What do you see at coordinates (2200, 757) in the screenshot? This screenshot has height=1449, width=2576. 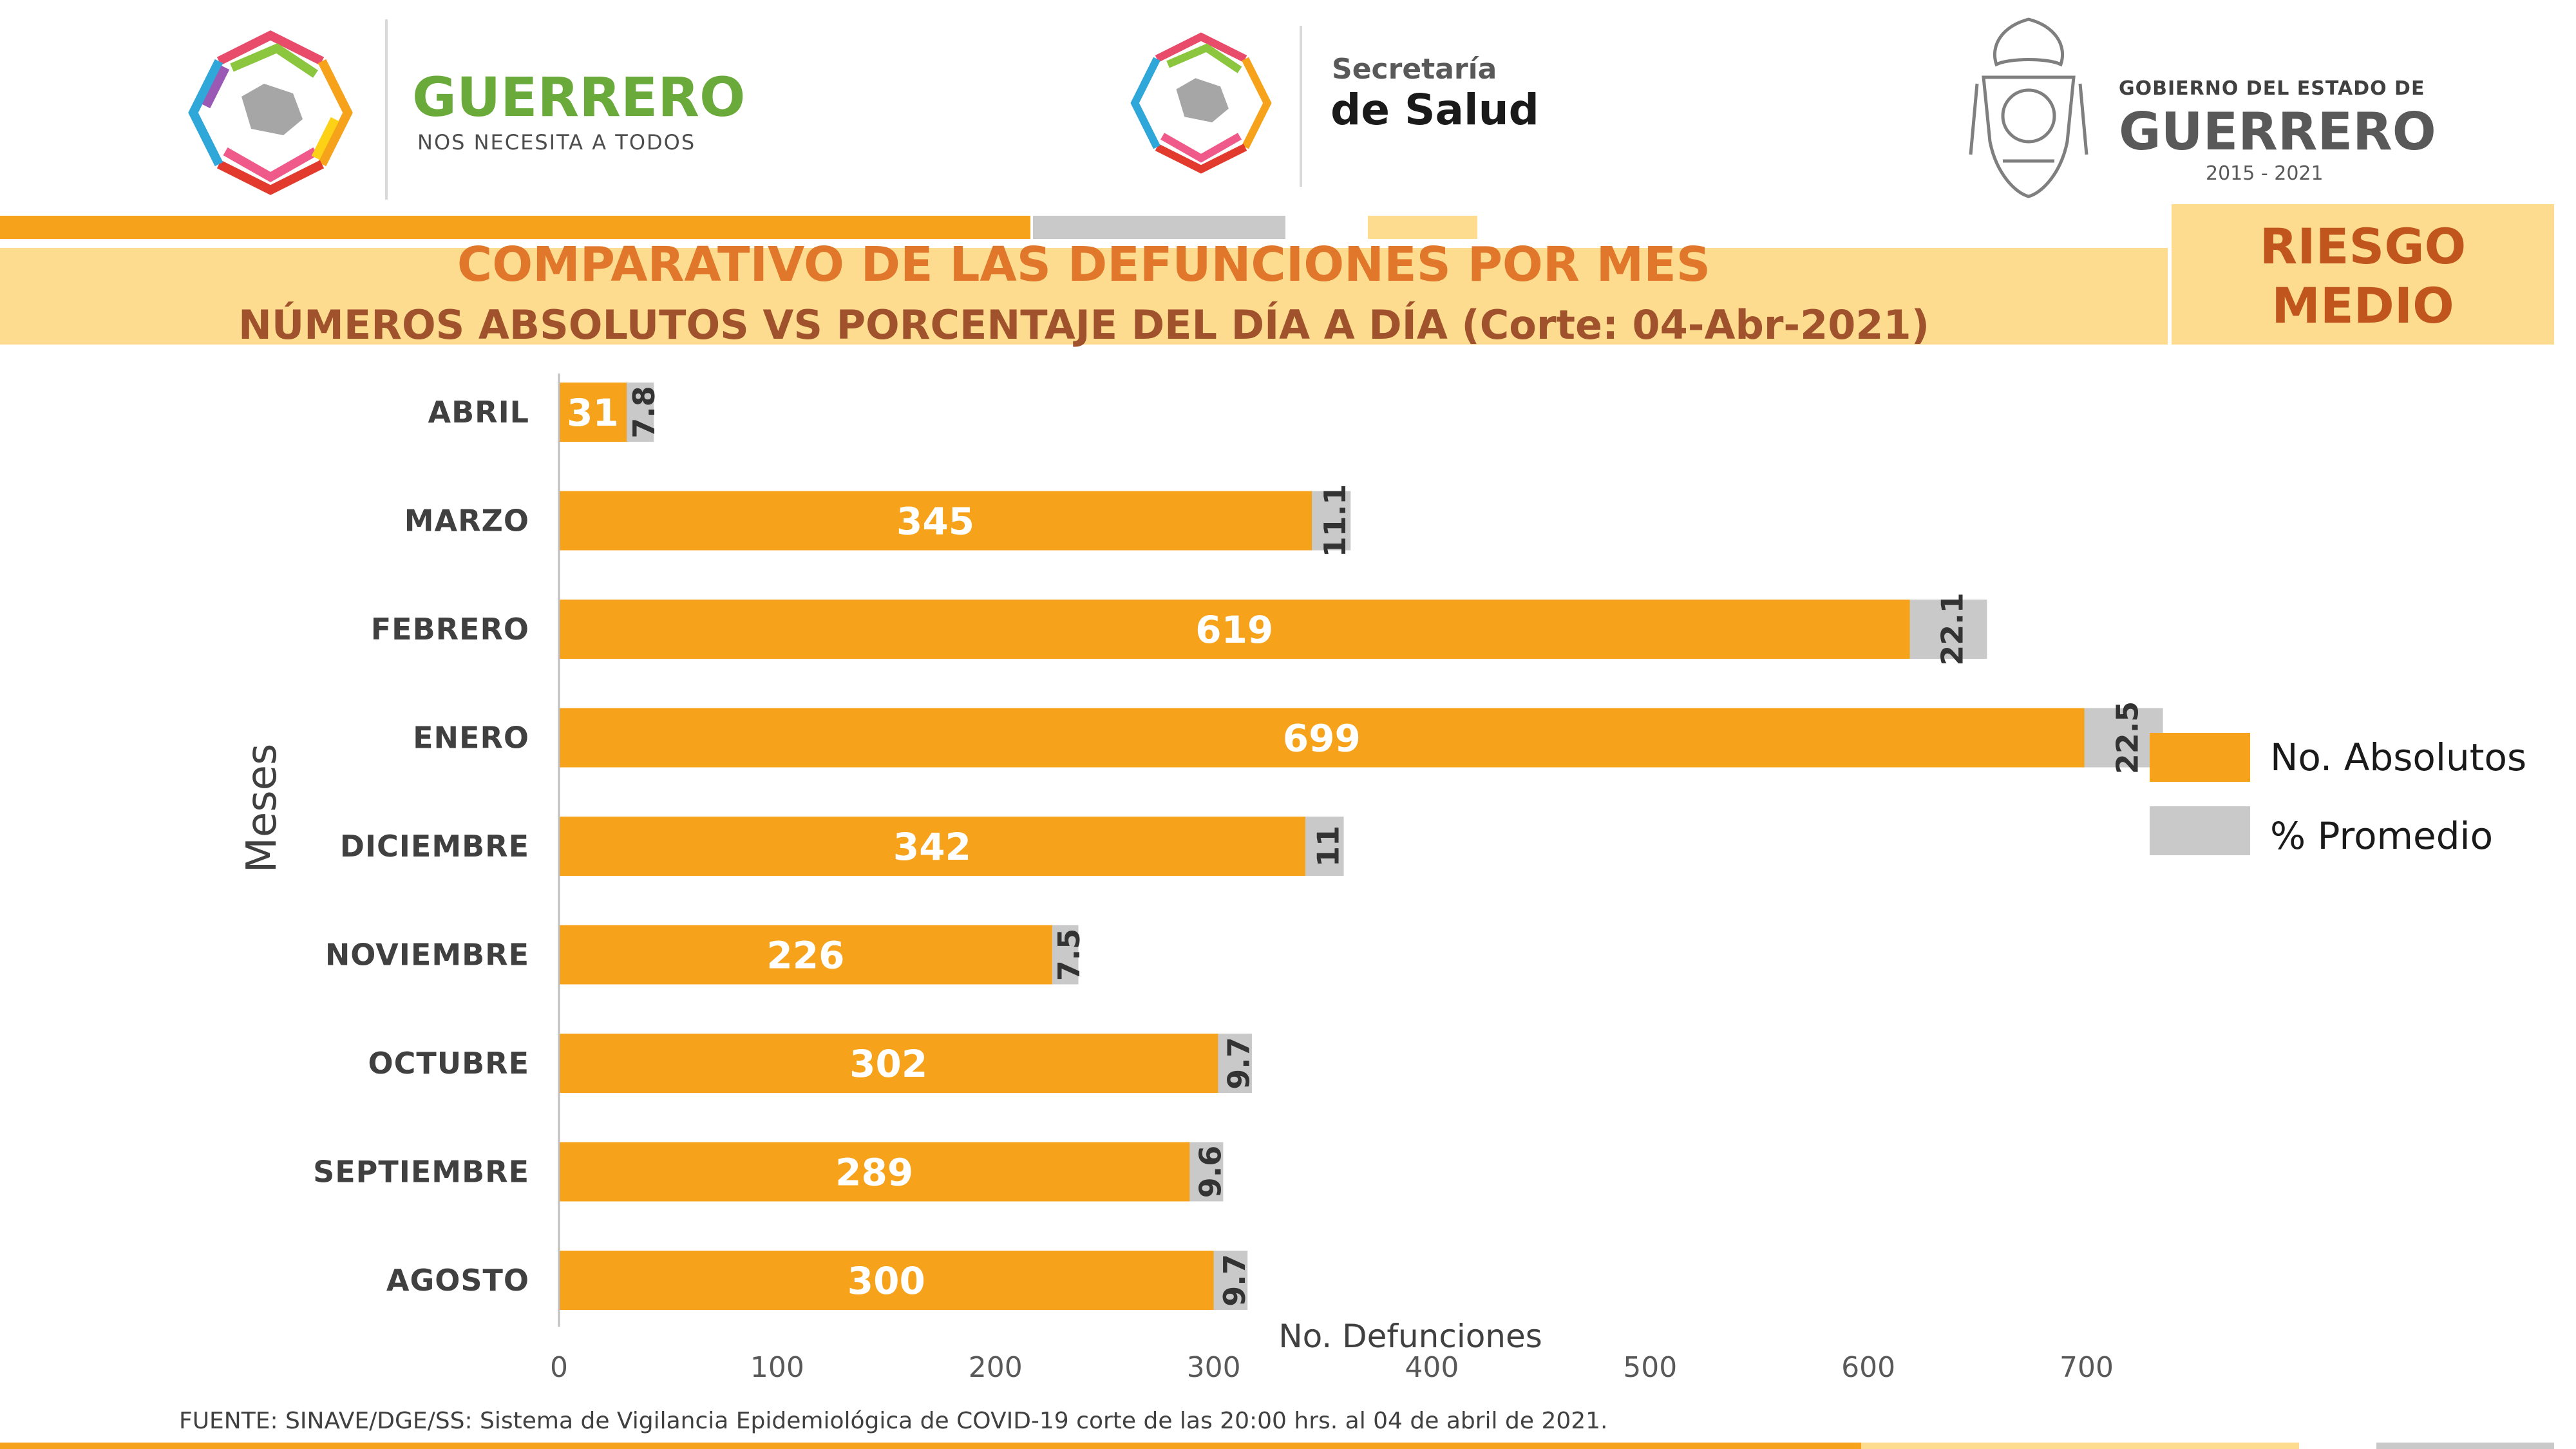 I see `legend-swatch-absolutos` at bounding box center [2200, 757].